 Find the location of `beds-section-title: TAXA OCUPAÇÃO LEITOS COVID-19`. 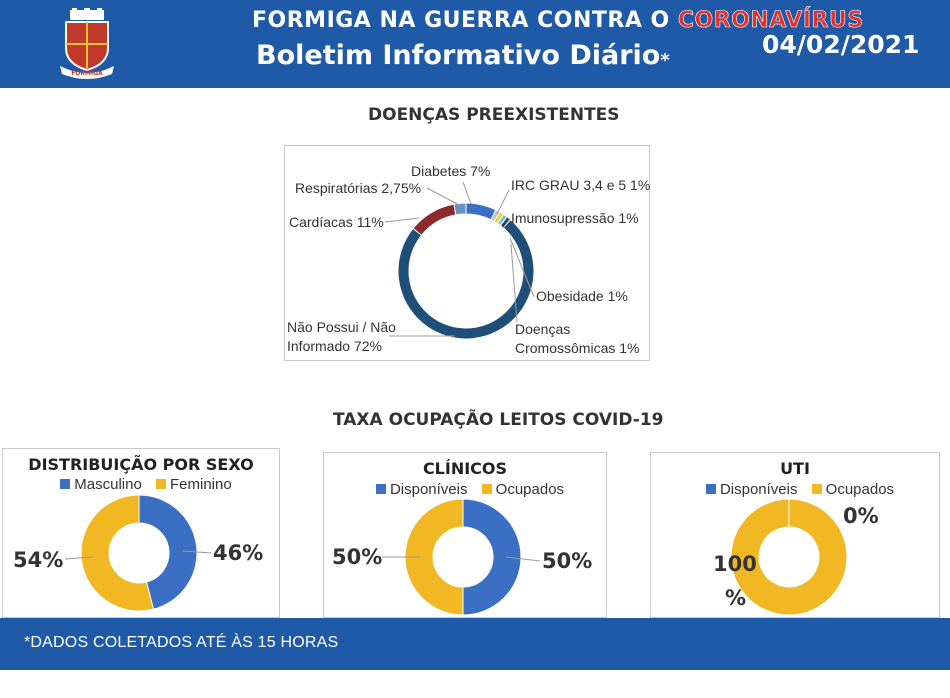

beds-section-title: TAXA OCUPAÇÃO LEITOS COVID-19 is located at coordinates (498, 420).